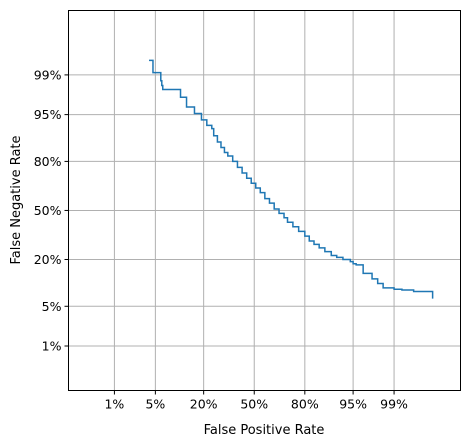 This screenshot has width=467, height=448. Describe the element at coordinates (52, 345) in the screenshot. I see `y-tick-label: 1%` at that location.